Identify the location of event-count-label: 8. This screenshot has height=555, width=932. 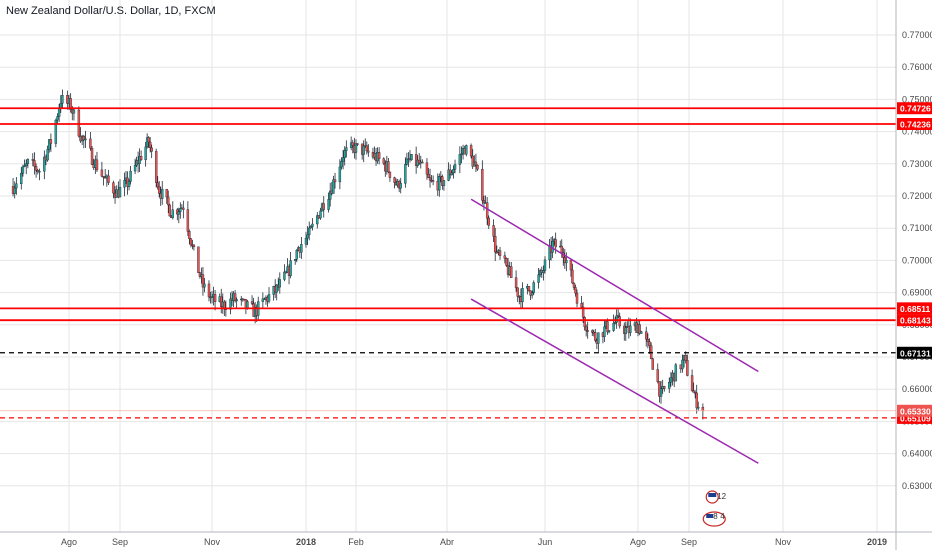
(715, 516).